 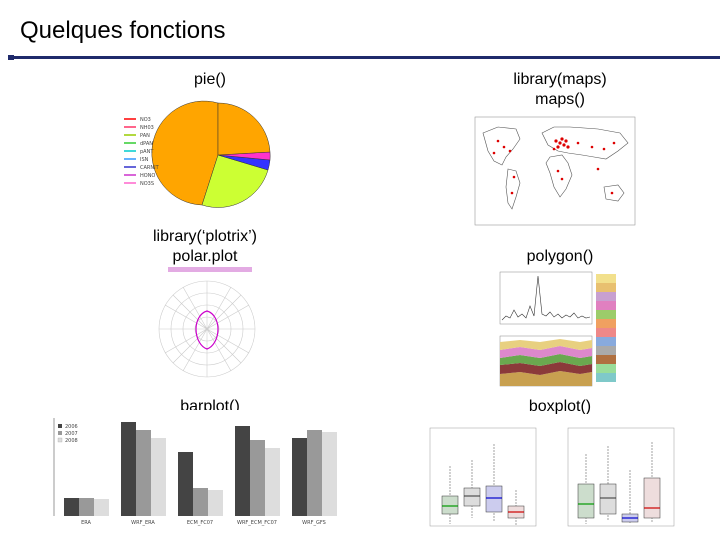 What do you see at coordinates (550, 475) in the screenshot?
I see `boxplot-image` at bounding box center [550, 475].